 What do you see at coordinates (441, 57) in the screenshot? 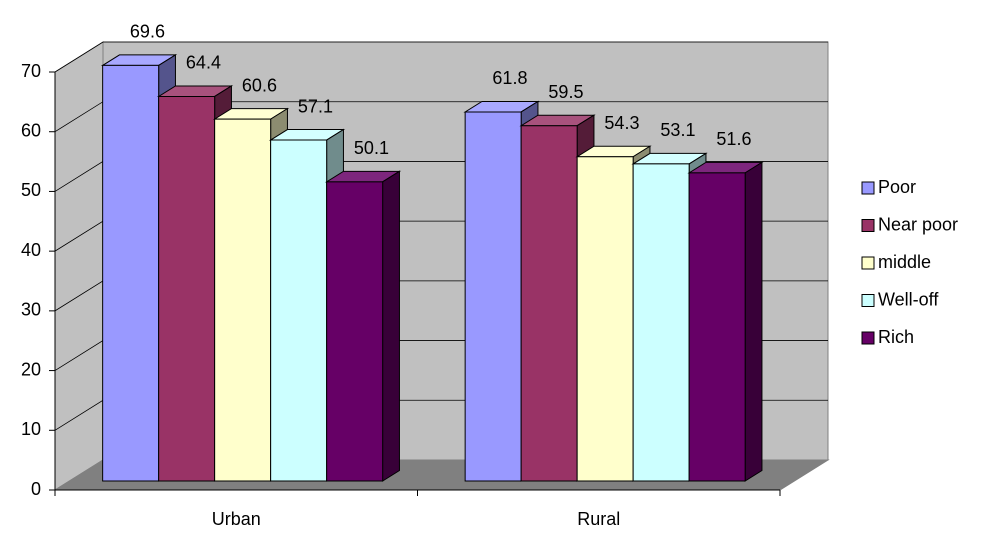
I see `grid-line` at bounding box center [441, 57].